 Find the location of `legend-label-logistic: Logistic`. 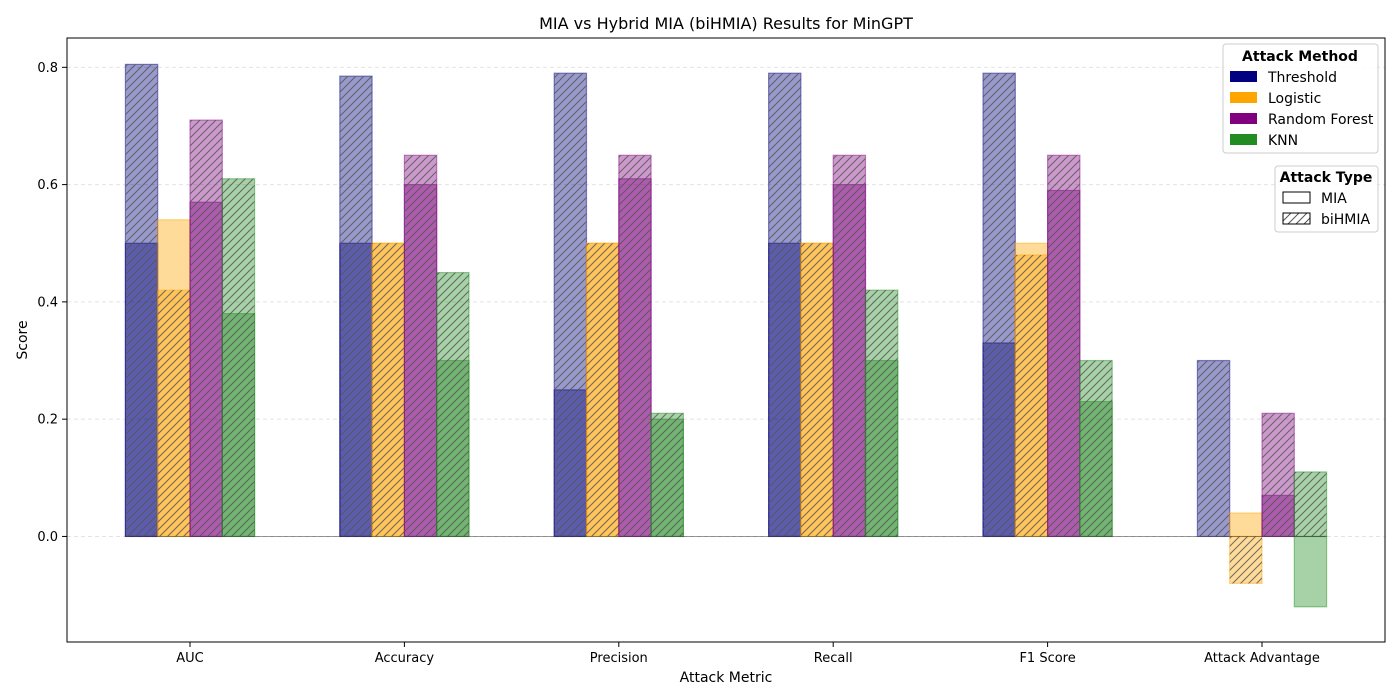

legend-label-logistic: Logistic is located at coordinates (1294, 99).